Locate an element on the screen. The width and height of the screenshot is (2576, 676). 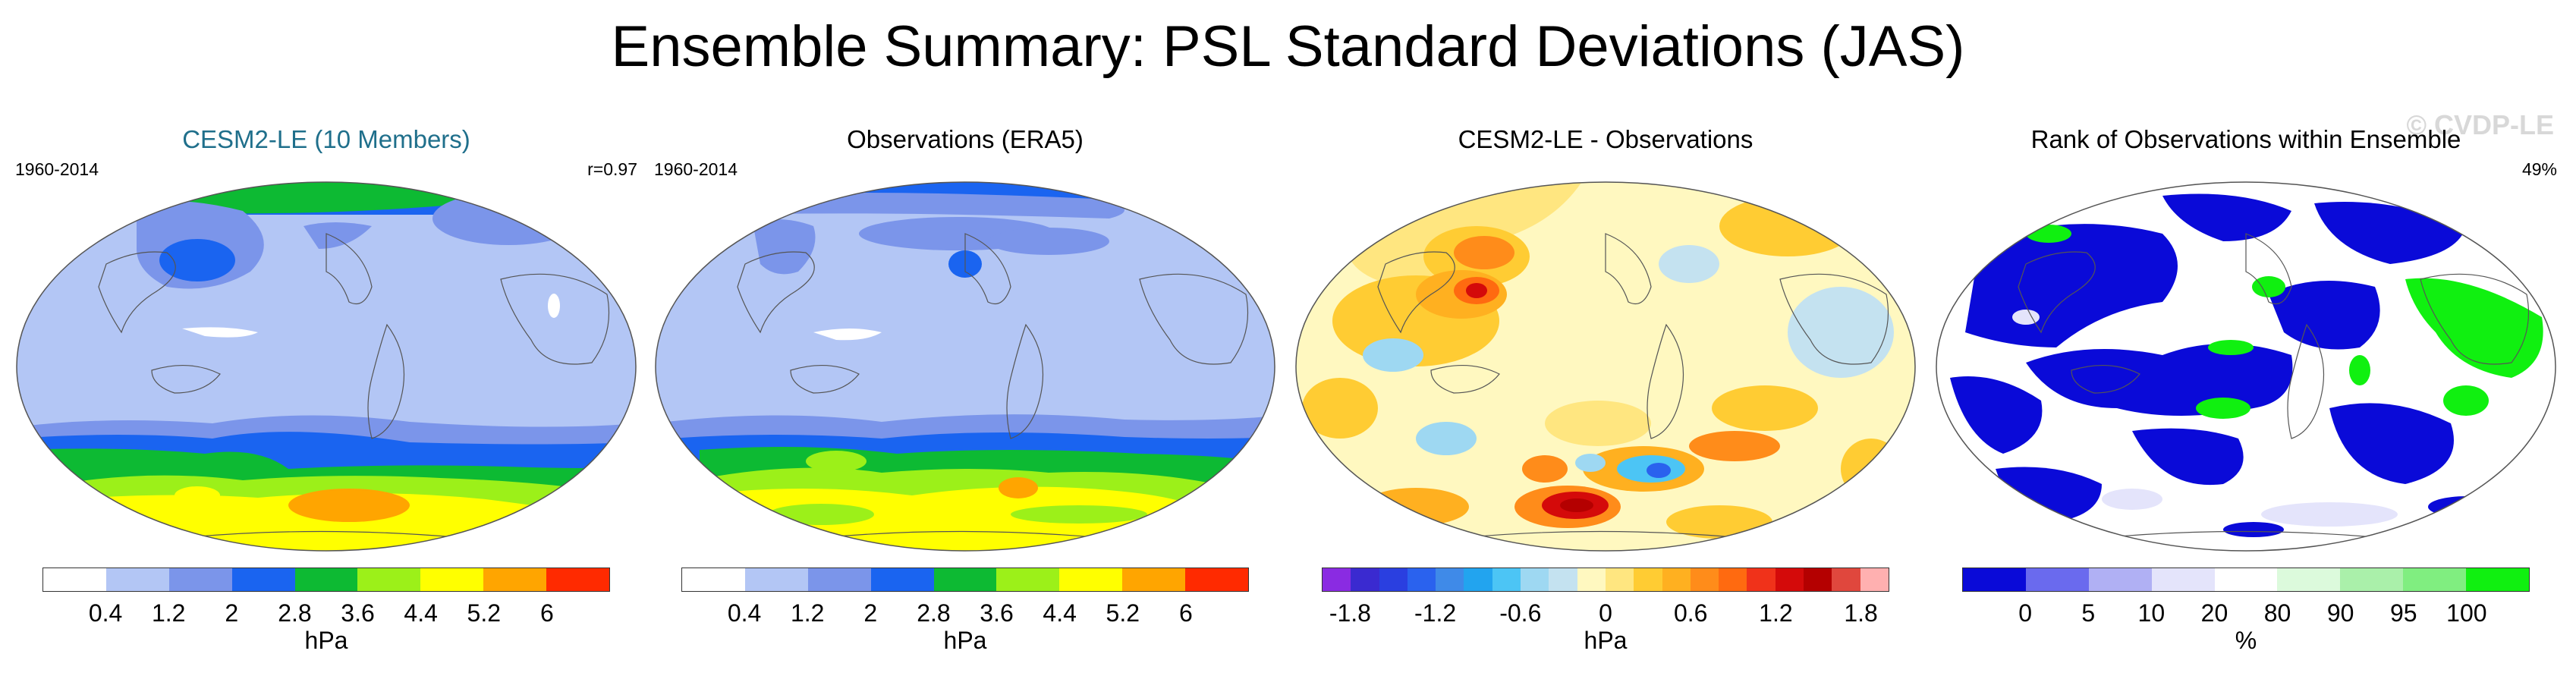
colorbar-tick-label: 2.8 is located at coordinates (295, 613).